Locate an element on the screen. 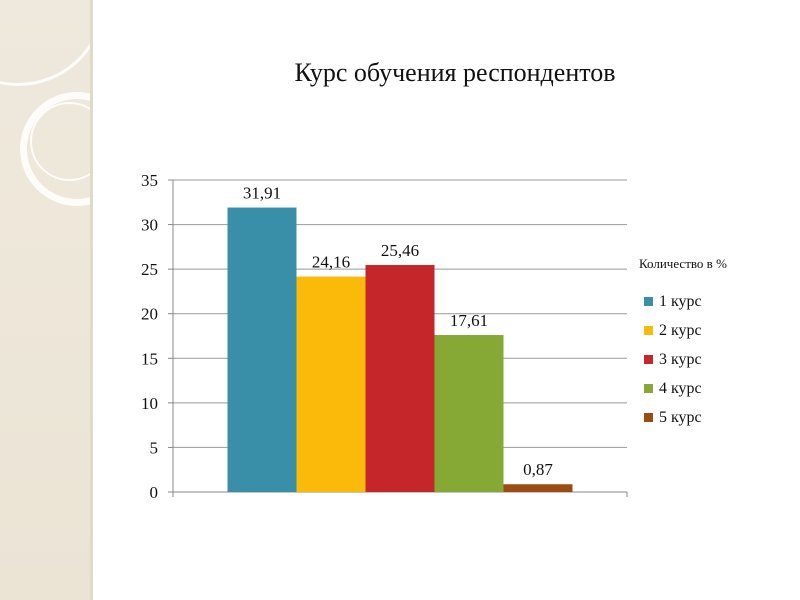 Image resolution: width=800 pixels, height=600 pixels. legend-label: 5 курс is located at coordinates (680, 417).